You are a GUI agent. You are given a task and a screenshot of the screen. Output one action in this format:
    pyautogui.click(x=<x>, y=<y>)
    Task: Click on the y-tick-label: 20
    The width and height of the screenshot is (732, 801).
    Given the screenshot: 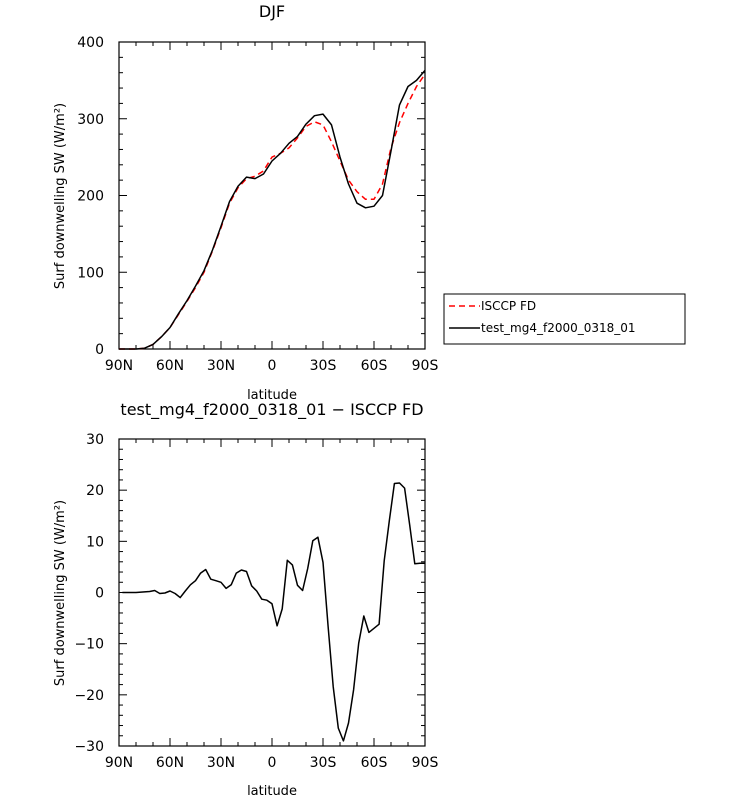 What is the action you would take?
    pyautogui.click(x=95, y=491)
    